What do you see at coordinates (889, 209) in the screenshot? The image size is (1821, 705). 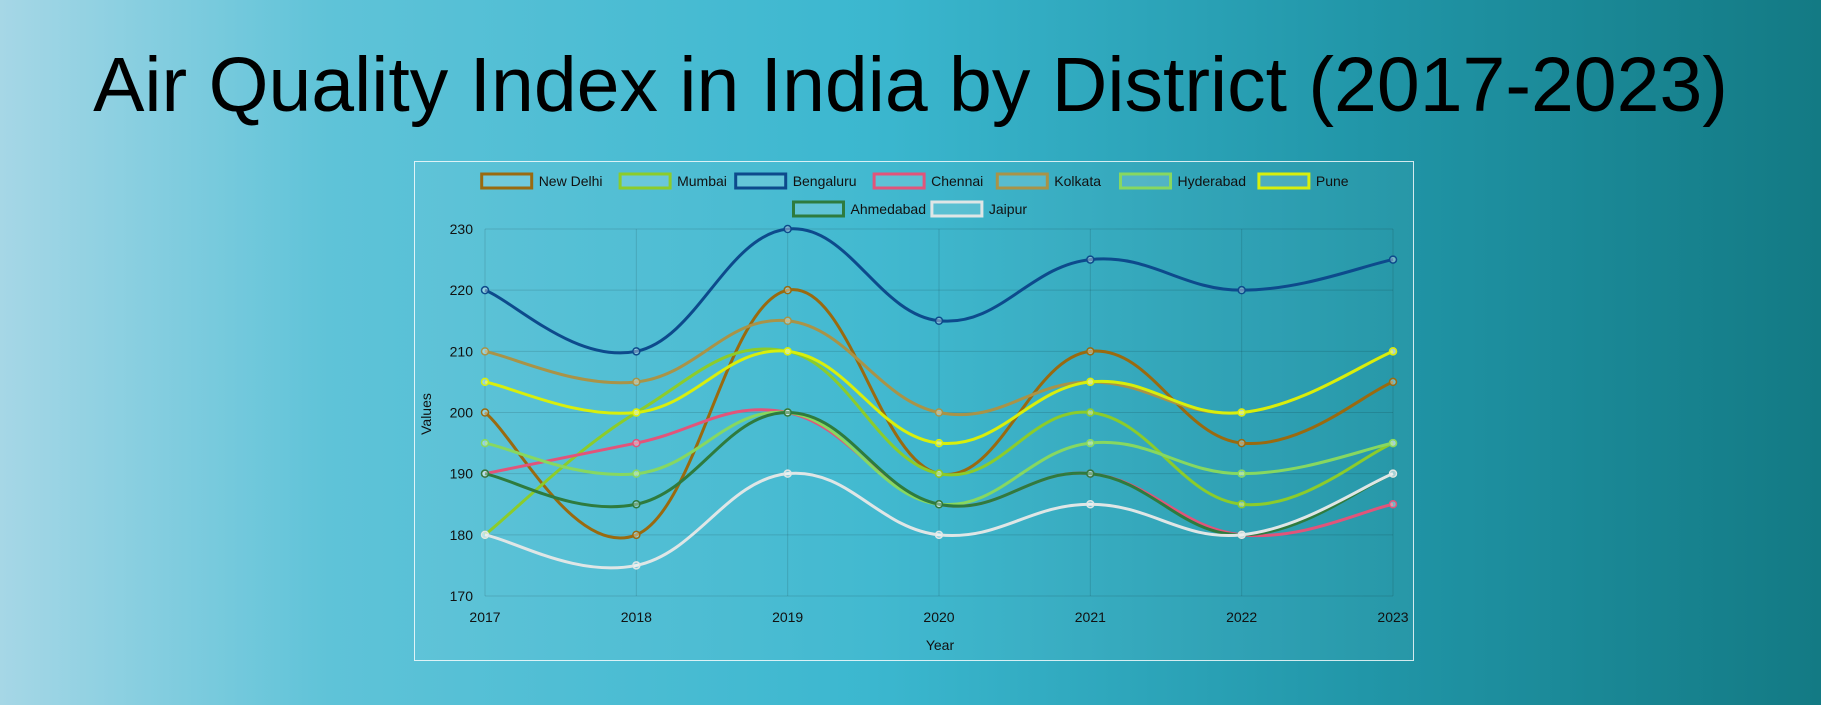 I see `legend-label: Ahmedabad` at bounding box center [889, 209].